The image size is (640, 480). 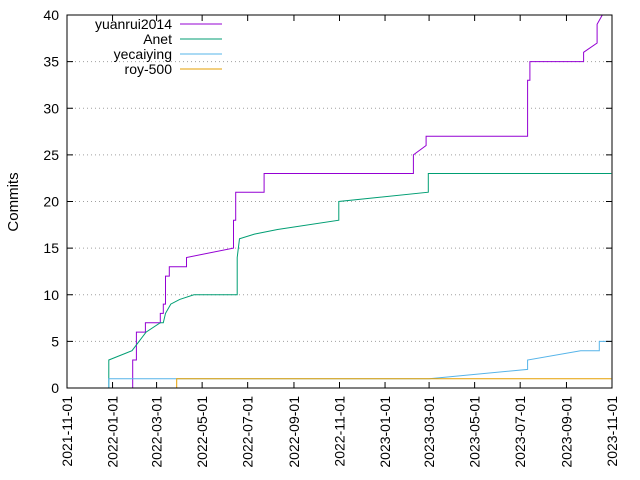 I want to click on x-tick-label: 2023-09-01, so click(x=566, y=432).